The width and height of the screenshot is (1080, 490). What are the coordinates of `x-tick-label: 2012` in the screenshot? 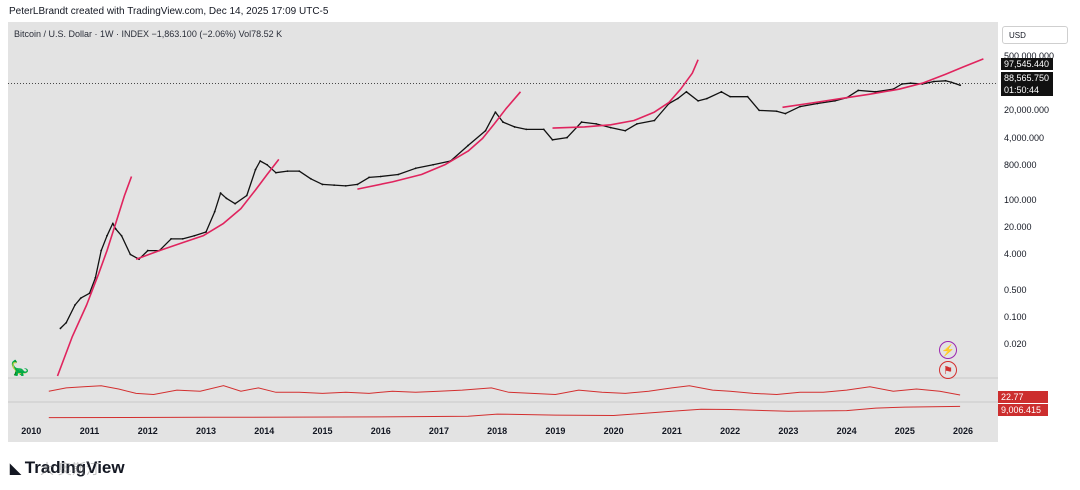 It's located at (147, 431).